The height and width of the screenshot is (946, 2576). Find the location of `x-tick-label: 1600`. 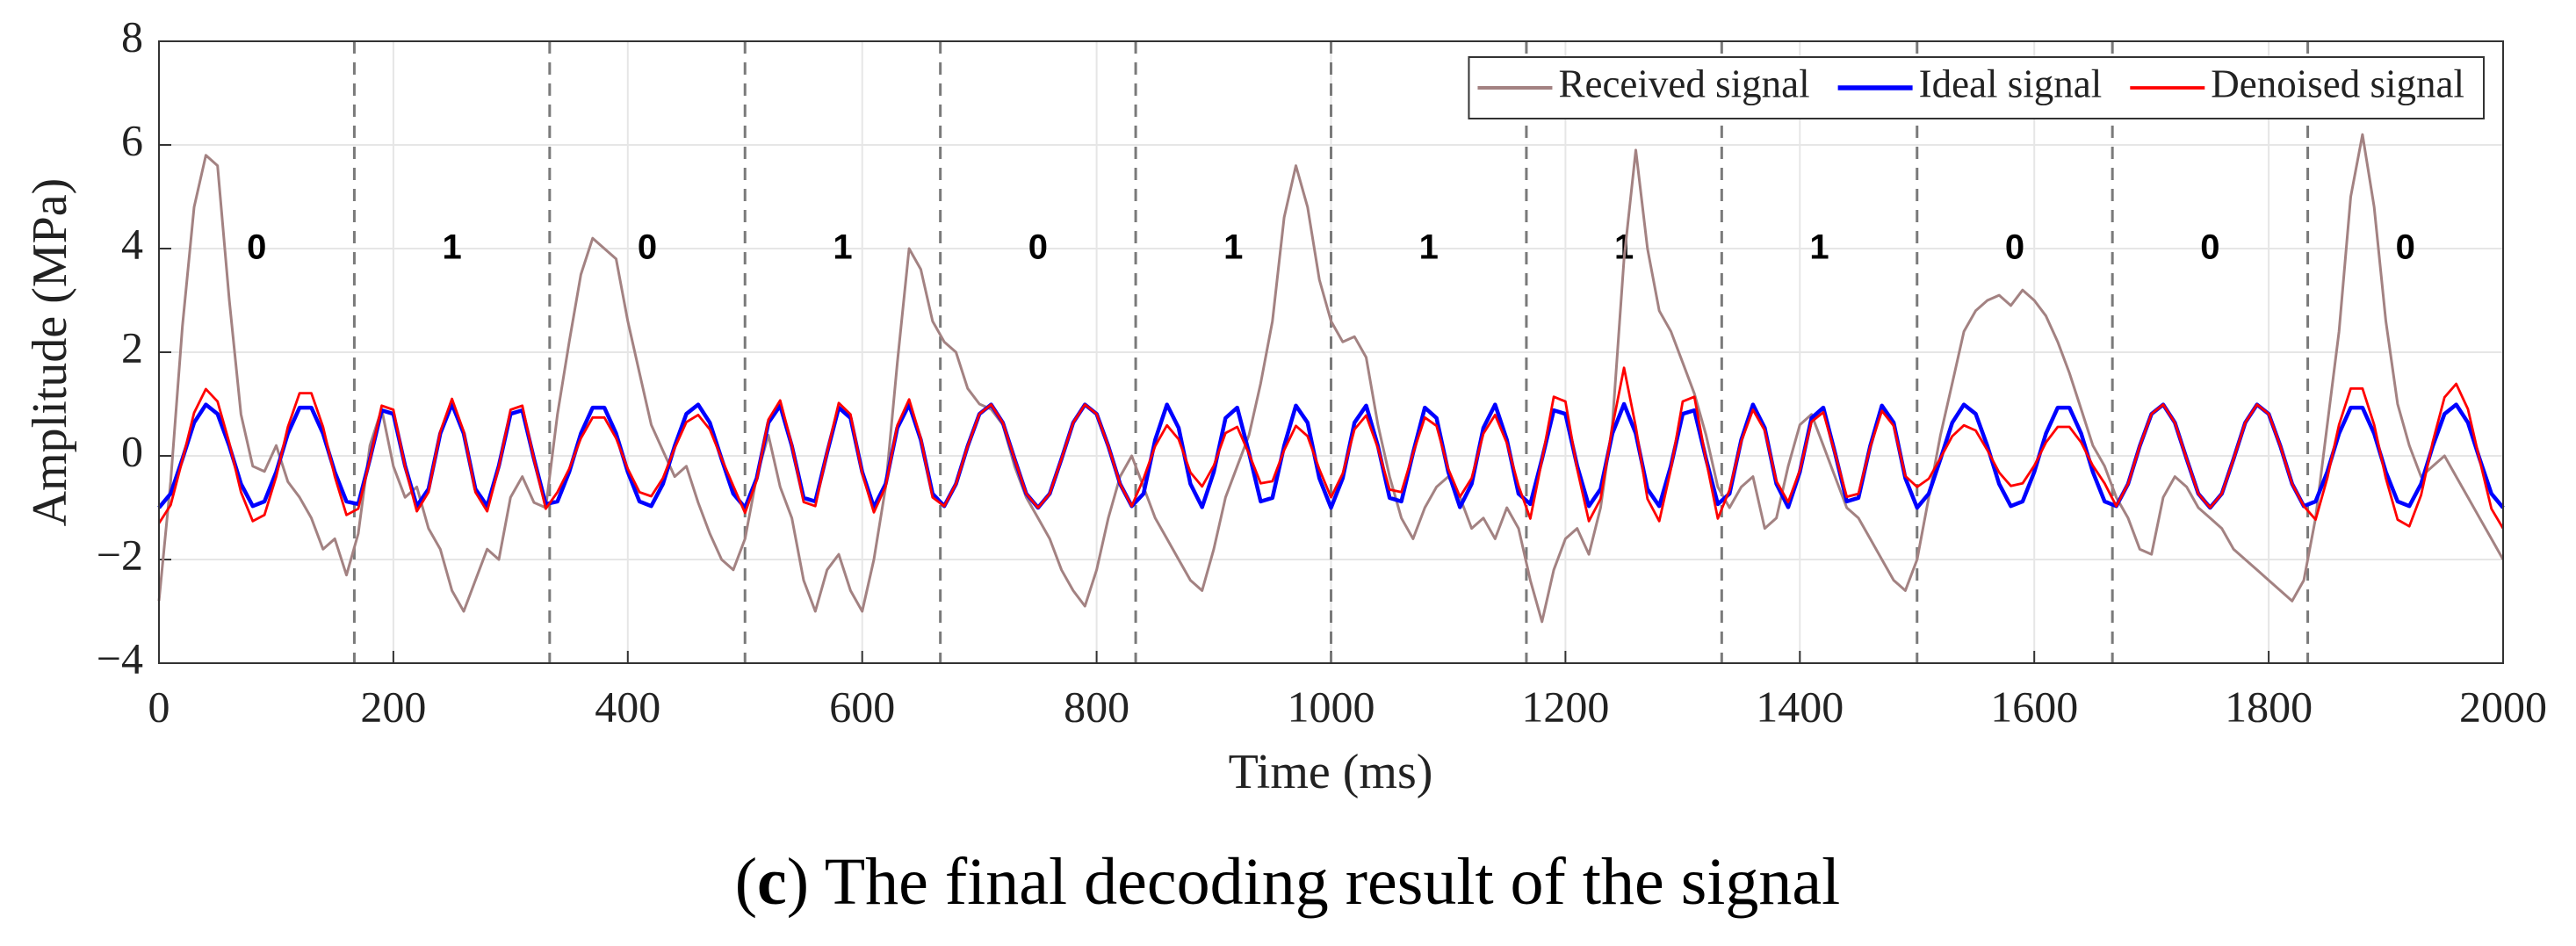

x-tick-label: 1600 is located at coordinates (2034, 706).